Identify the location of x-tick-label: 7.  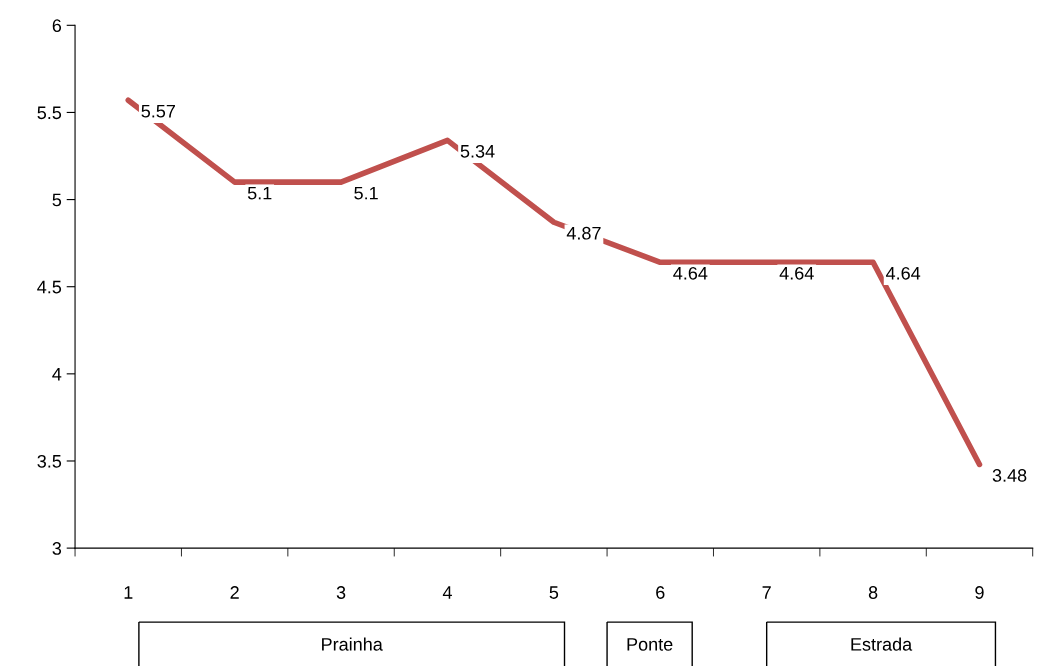
(766, 592).